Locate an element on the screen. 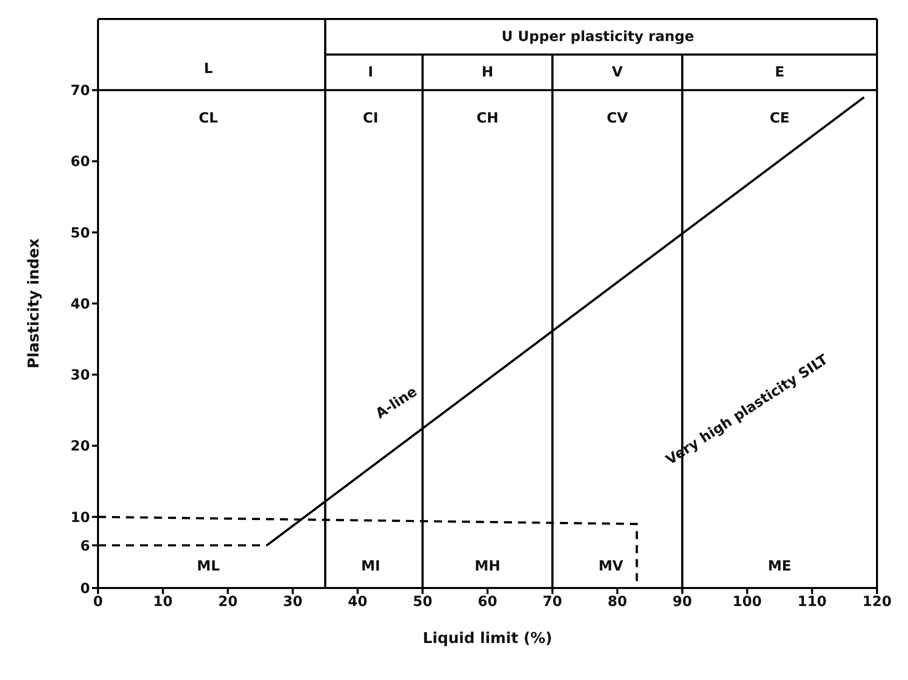 This screenshot has height=680, width=908. annotation: CL is located at coordinates (208, 118).